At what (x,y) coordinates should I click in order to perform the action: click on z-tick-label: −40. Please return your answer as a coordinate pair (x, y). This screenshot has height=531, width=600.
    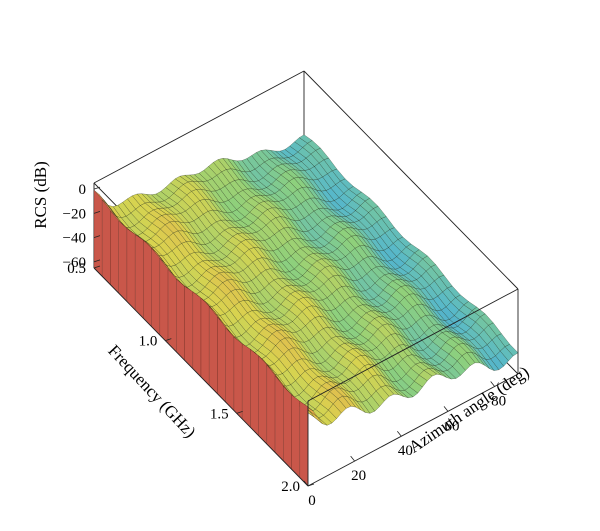
    Looking at the image, I should click on (74, 239).